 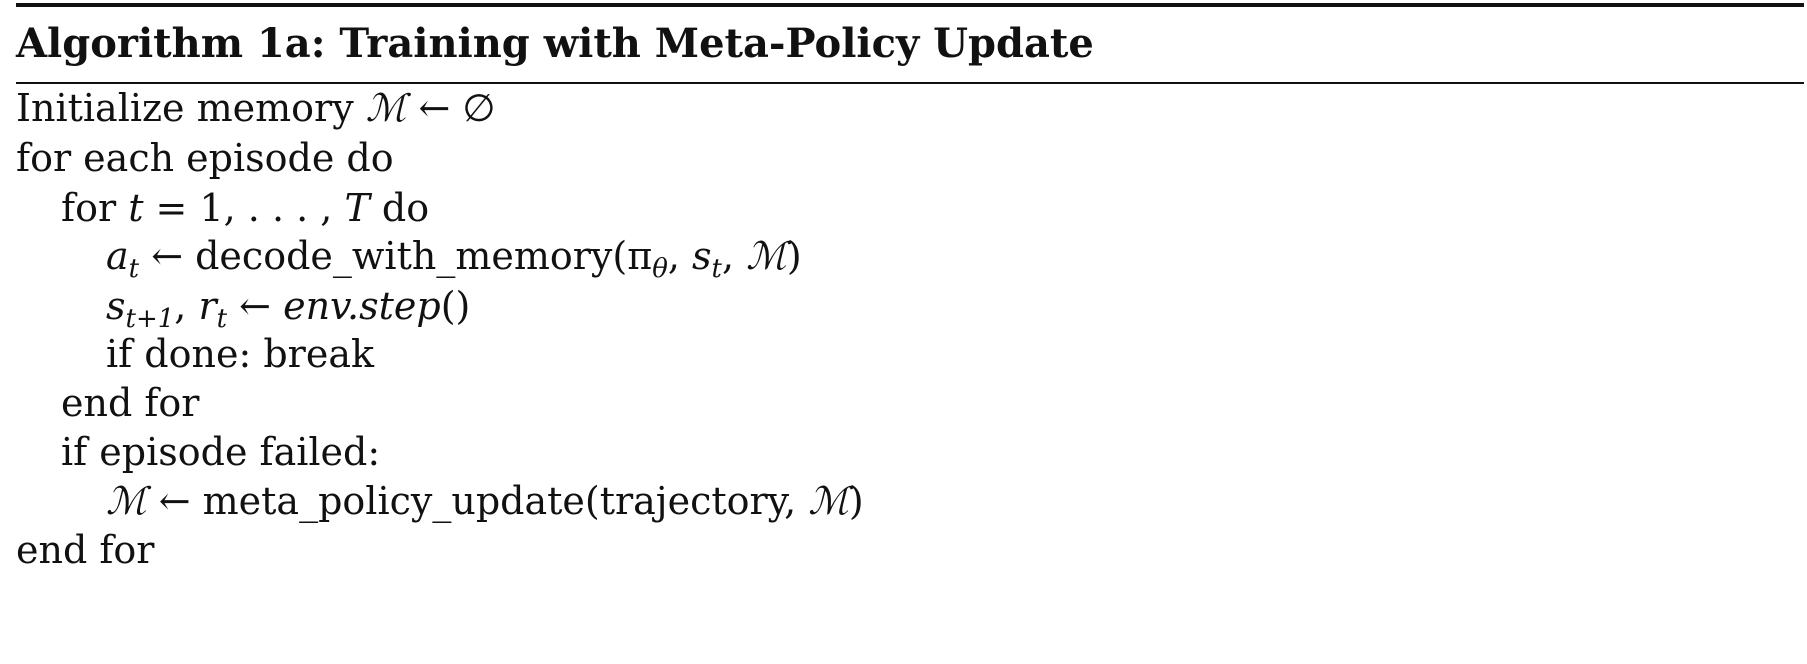 I want to click on algo-line-for-t: for t = 1, . . . , T do, so click(x=245, y=208).